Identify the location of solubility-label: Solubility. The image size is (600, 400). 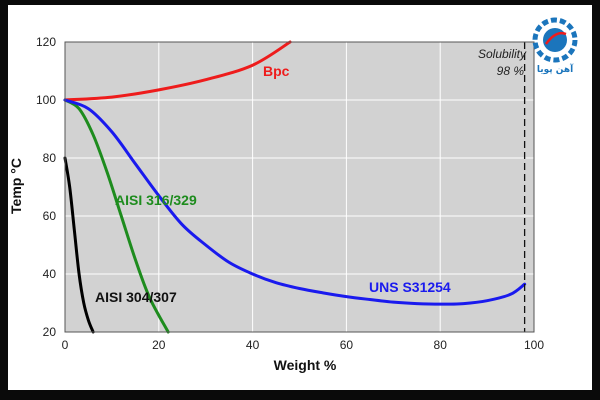
(502, 54).